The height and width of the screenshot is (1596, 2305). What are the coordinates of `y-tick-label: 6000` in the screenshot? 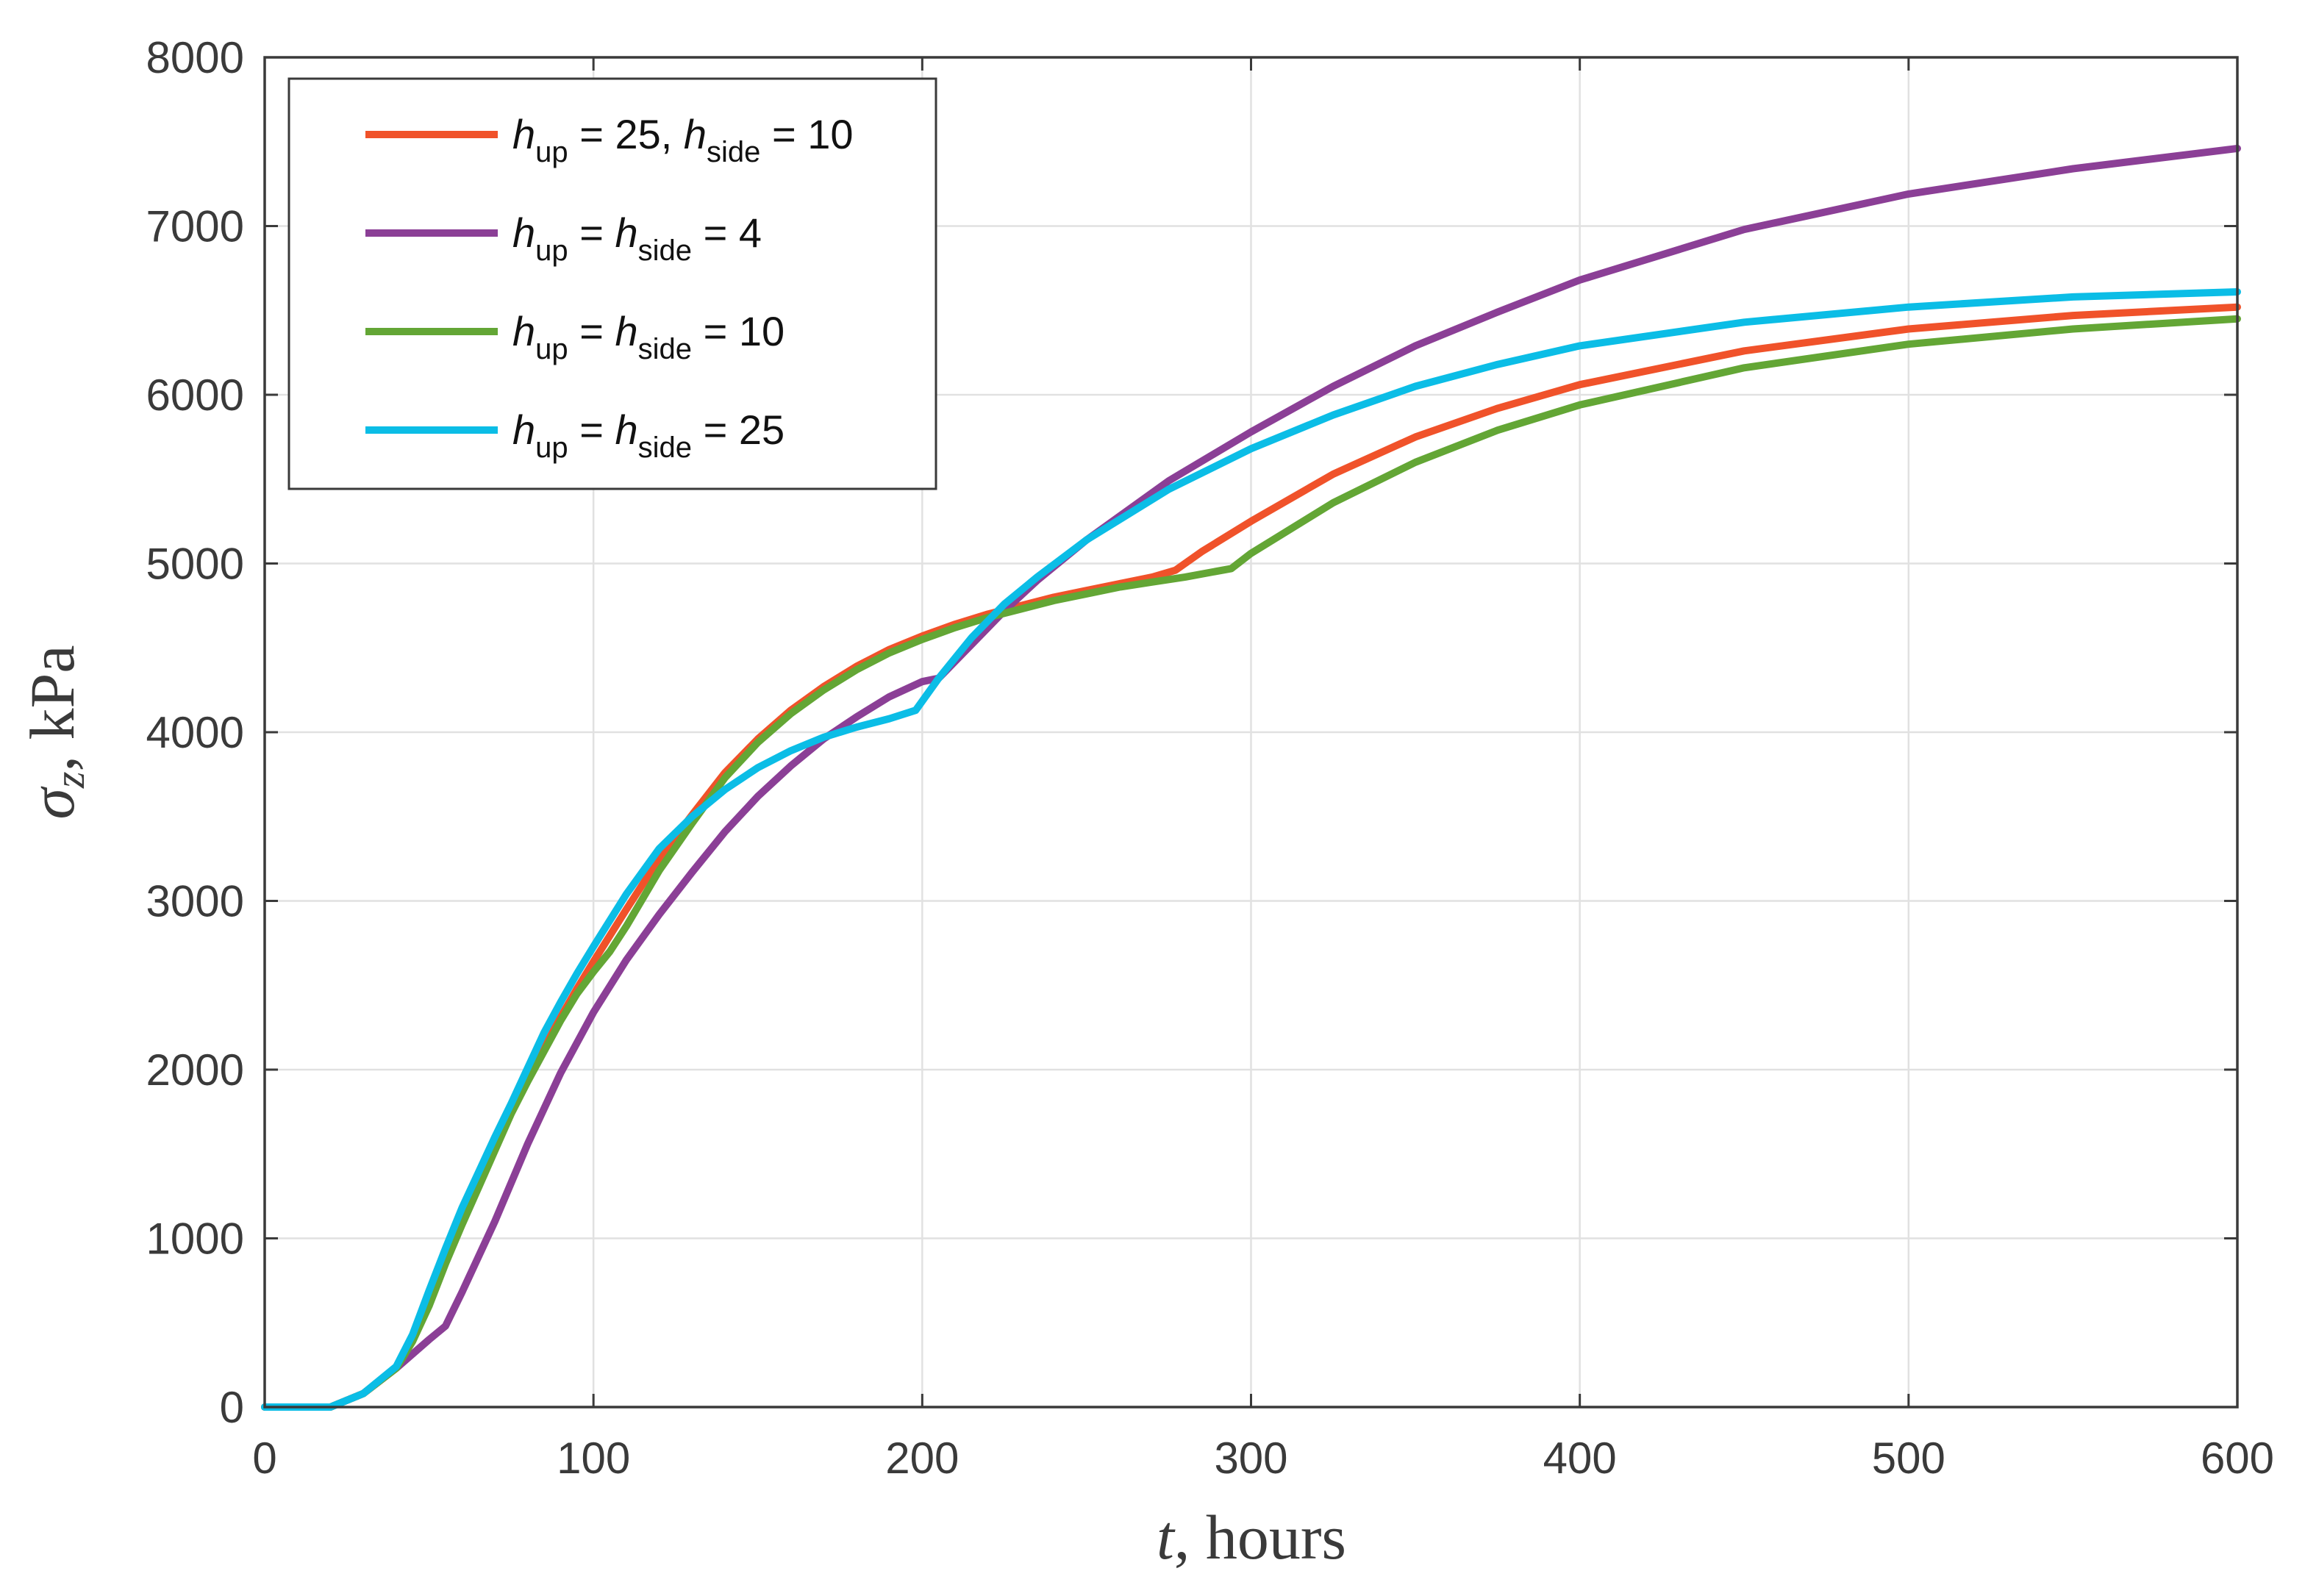 It's located at (195, 395).